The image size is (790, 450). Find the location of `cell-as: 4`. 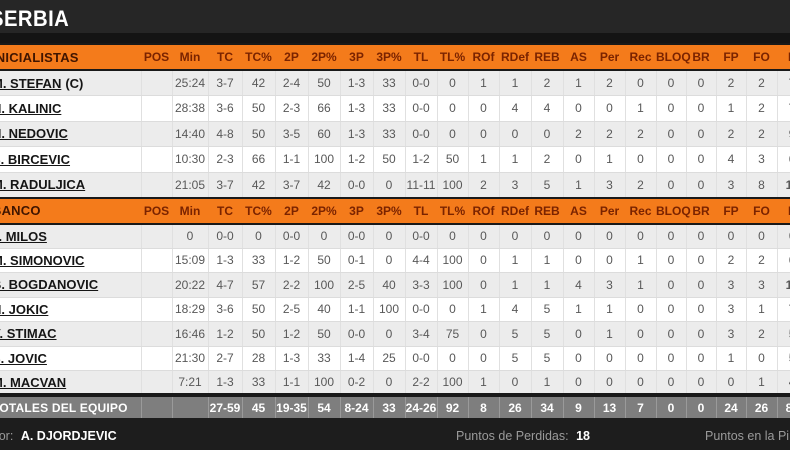

cell-as: 4 is located at coordinates (578, 285).